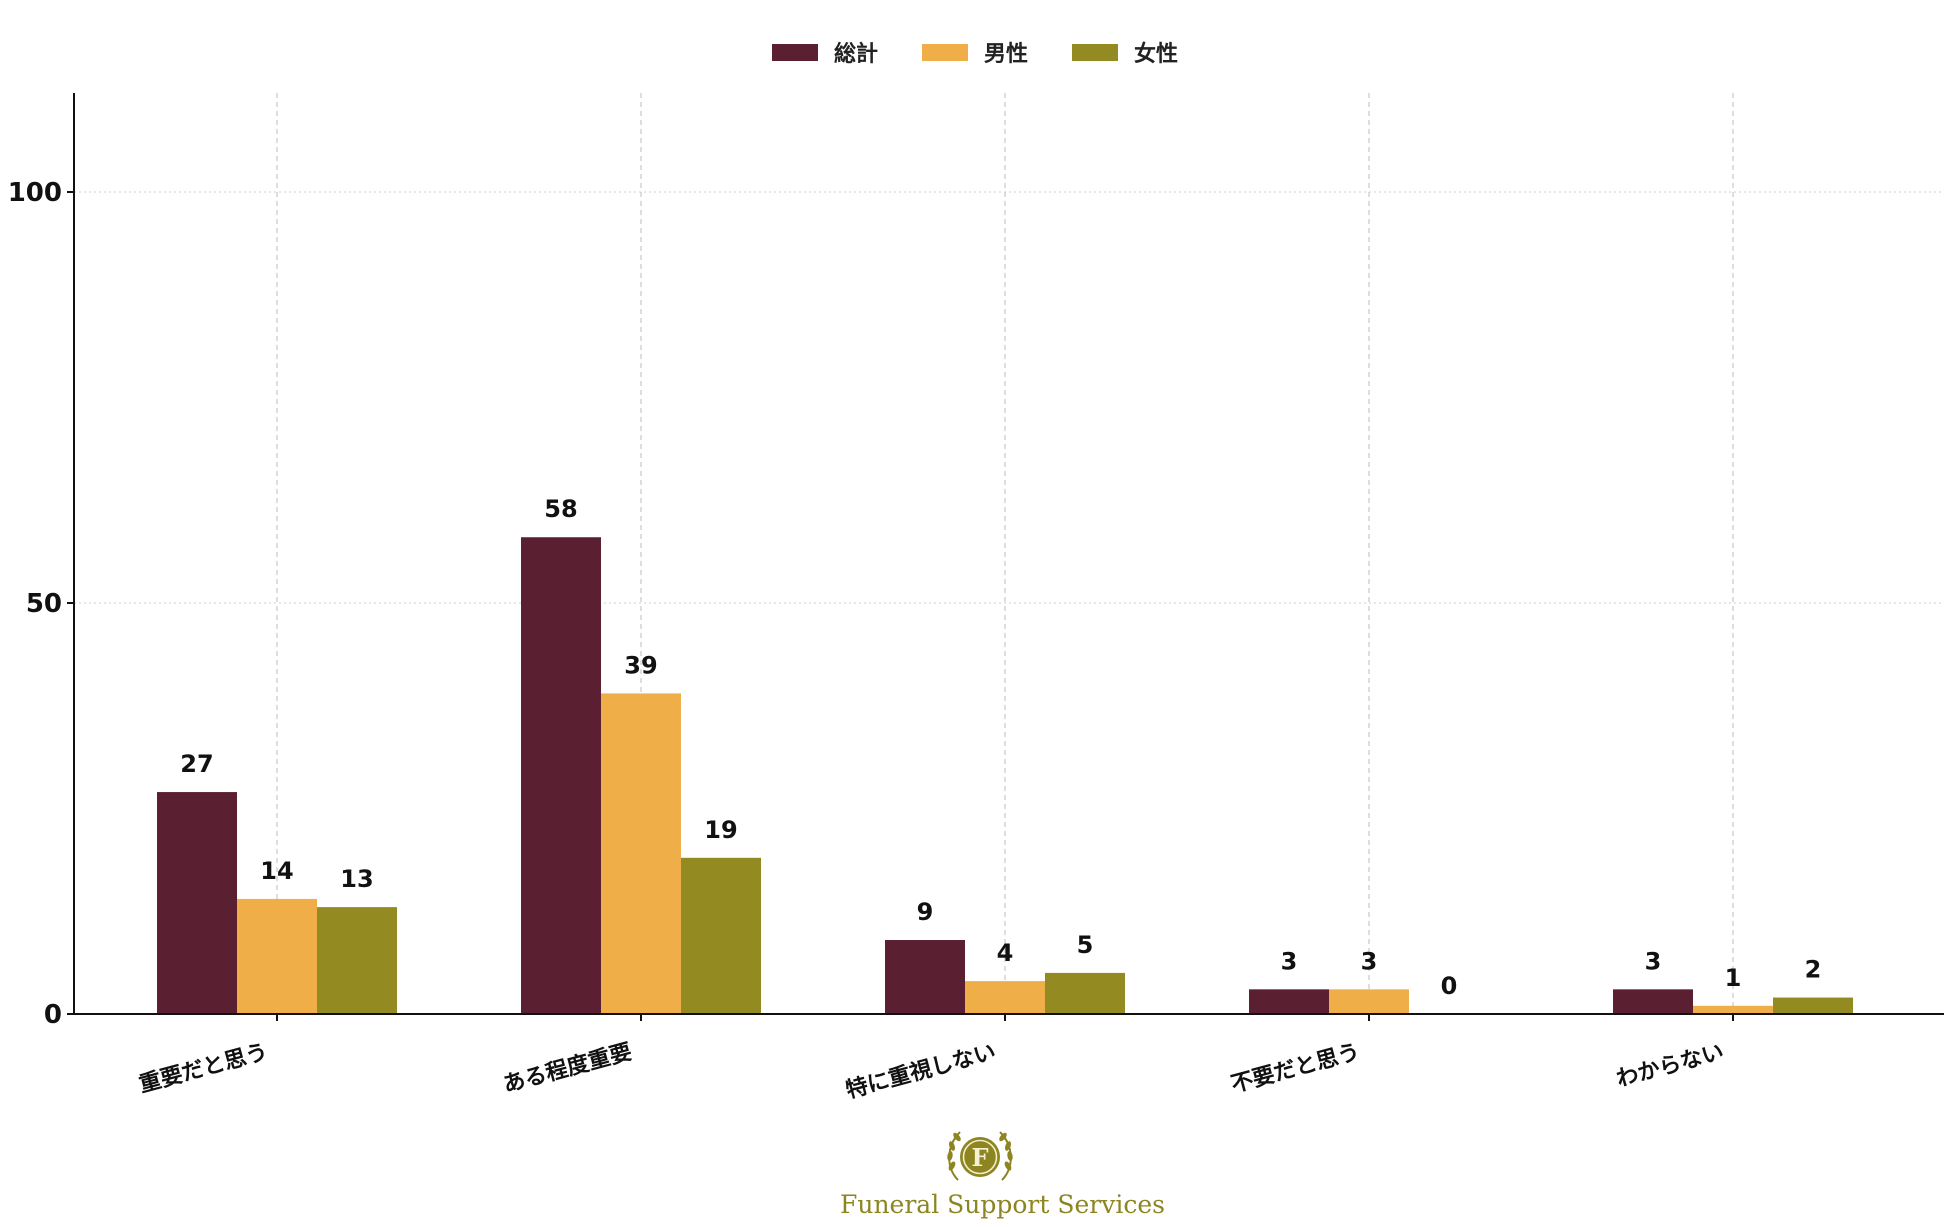  I want to click on bar-value-label: 9, so click(925, 912).